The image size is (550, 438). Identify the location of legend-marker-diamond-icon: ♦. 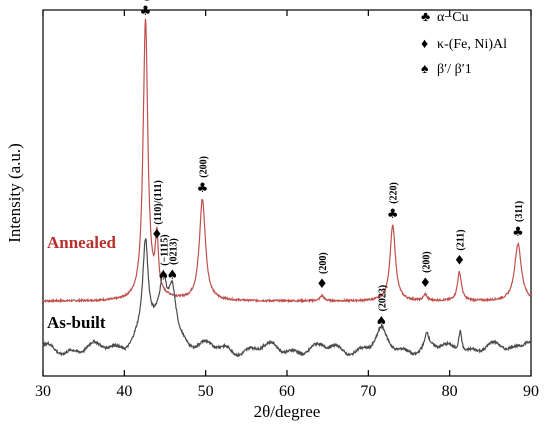
(424, 44).